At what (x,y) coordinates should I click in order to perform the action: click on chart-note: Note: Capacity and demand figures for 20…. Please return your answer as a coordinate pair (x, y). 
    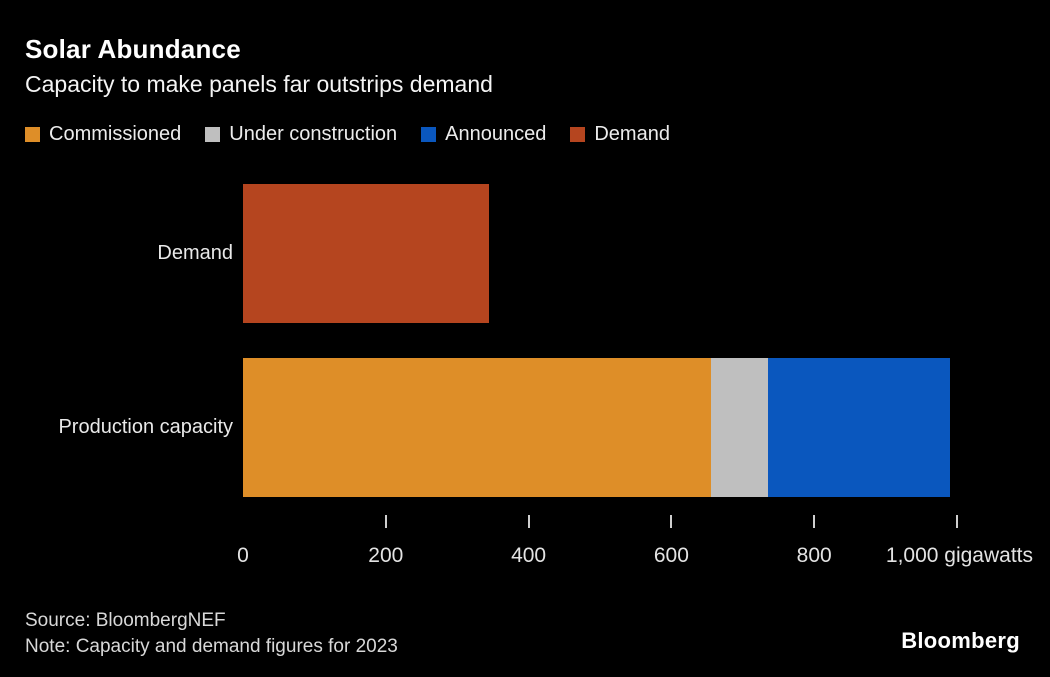
    Looking at the image, I should click on (211, 646).